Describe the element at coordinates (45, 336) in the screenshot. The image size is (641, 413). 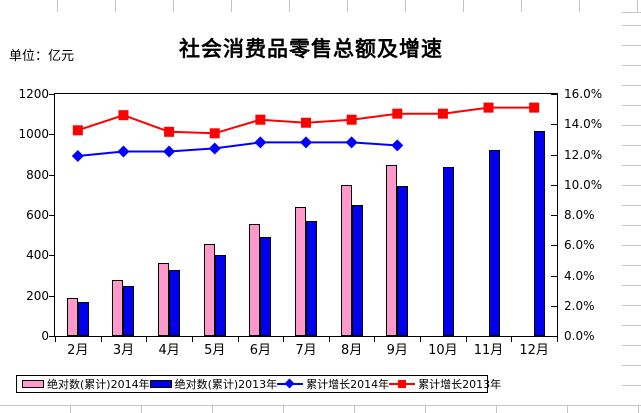
I see `left-axis-tick-label: 0` at that location.